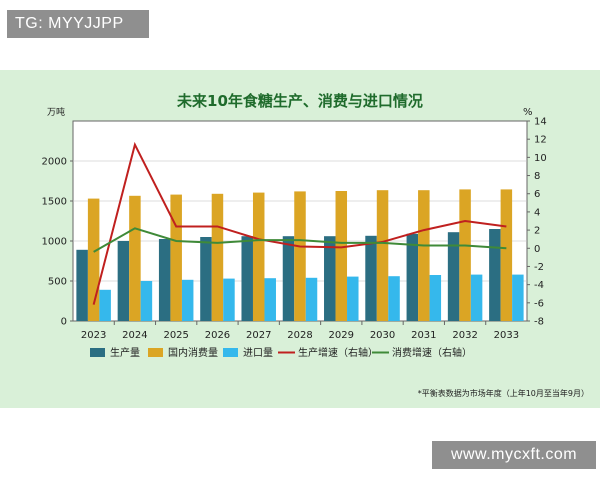  I want to click on right-tick-label: 6, so click(537, 194).